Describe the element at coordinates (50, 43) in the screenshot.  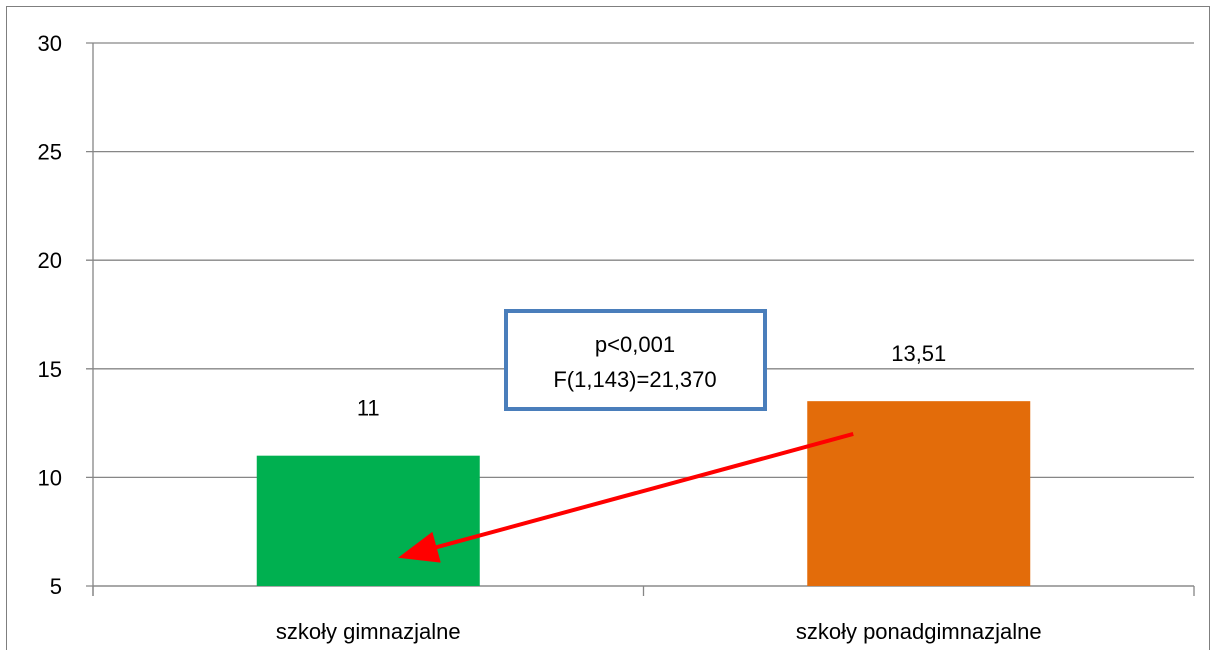
I see `y-tick-label: 30` at that location.